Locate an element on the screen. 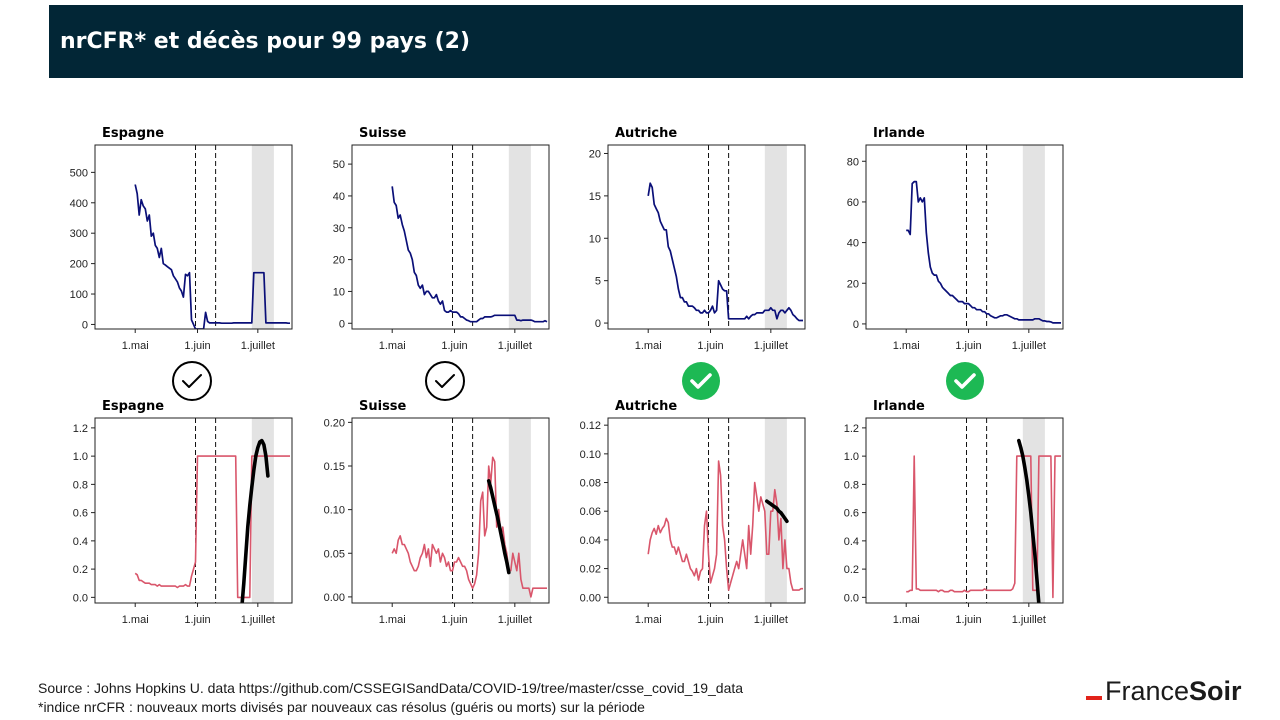  irlande-nrcfr-shaded-period is located at coordinates (1033, 510).